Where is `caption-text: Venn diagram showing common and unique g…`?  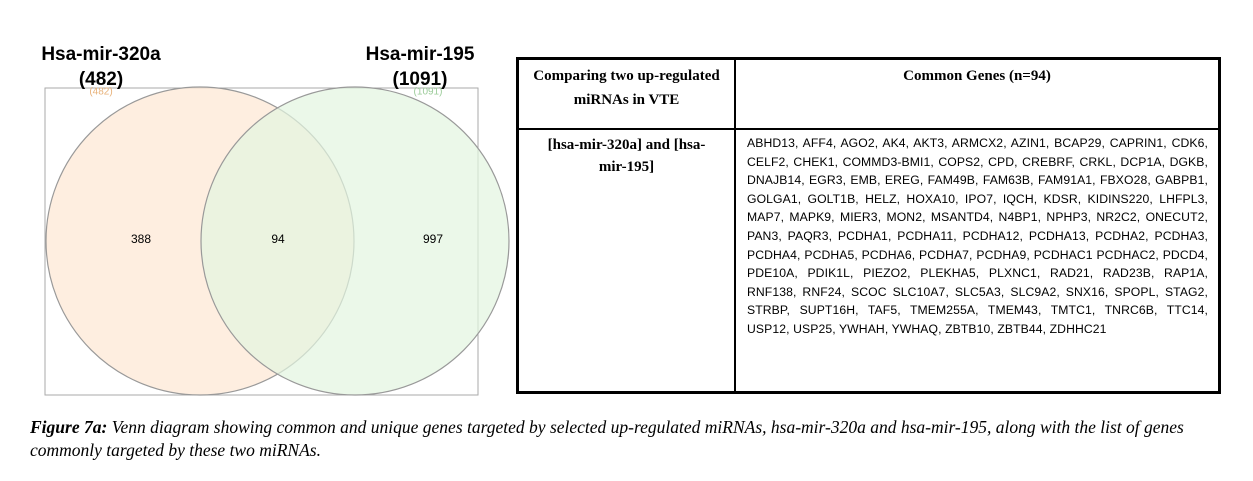
caption-text: Venn diagram showing common and unique g… is located at coordinates (607, 438).